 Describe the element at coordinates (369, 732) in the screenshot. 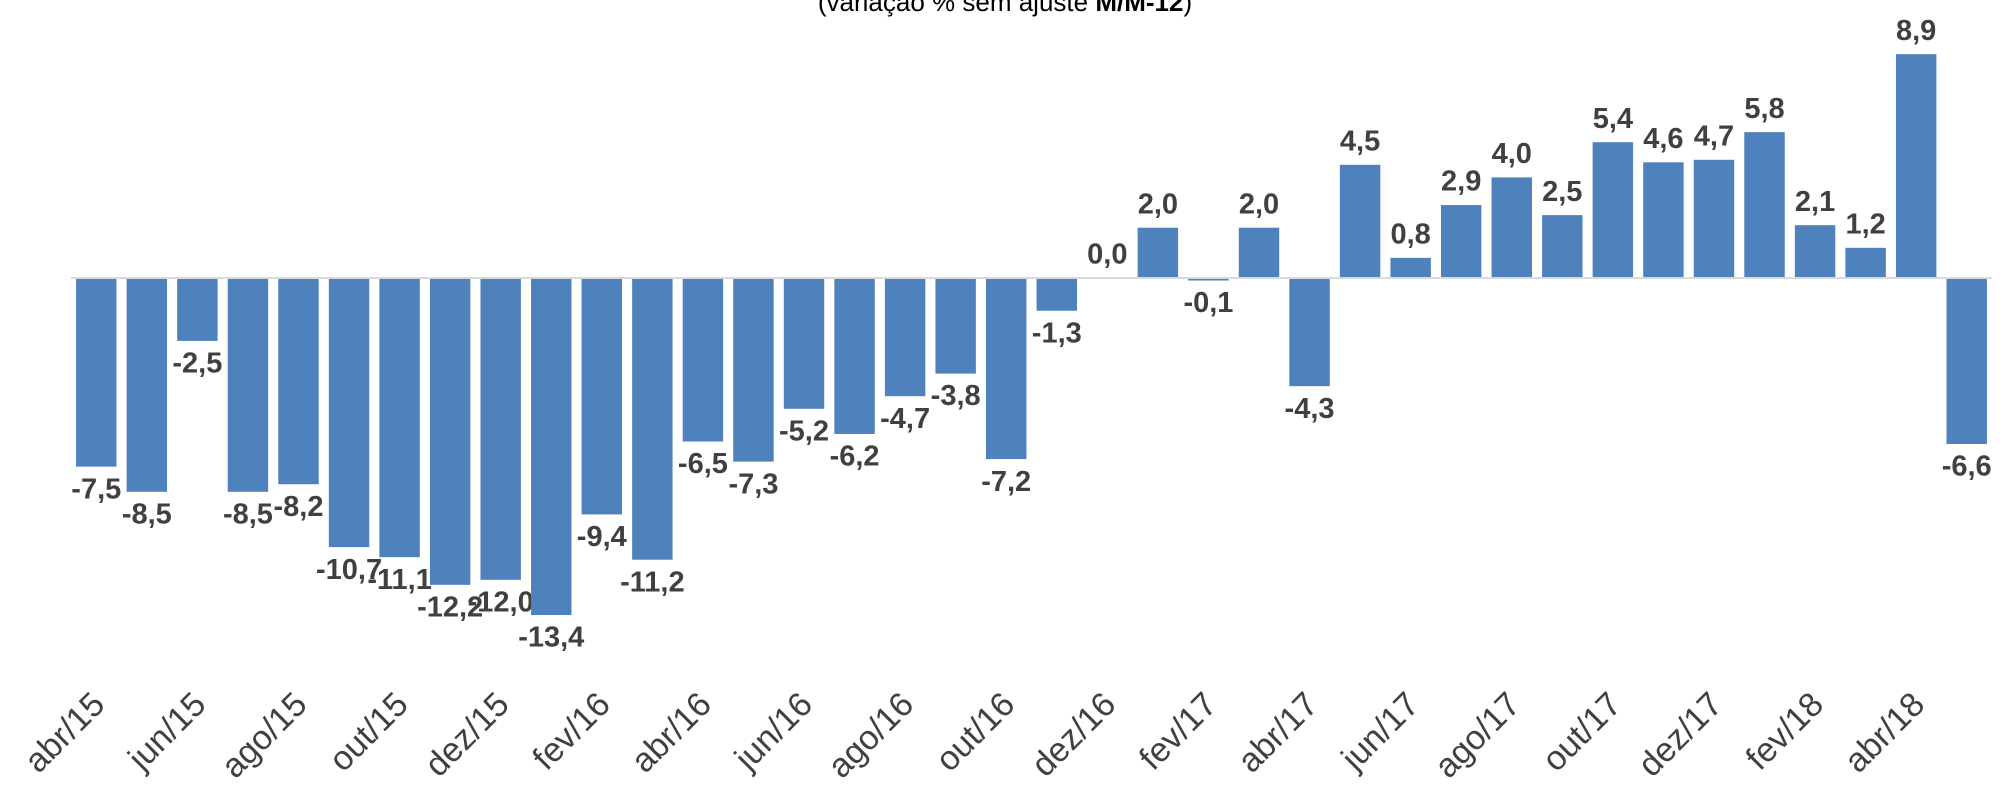

I see `x-tick-label: out/15` at that location.